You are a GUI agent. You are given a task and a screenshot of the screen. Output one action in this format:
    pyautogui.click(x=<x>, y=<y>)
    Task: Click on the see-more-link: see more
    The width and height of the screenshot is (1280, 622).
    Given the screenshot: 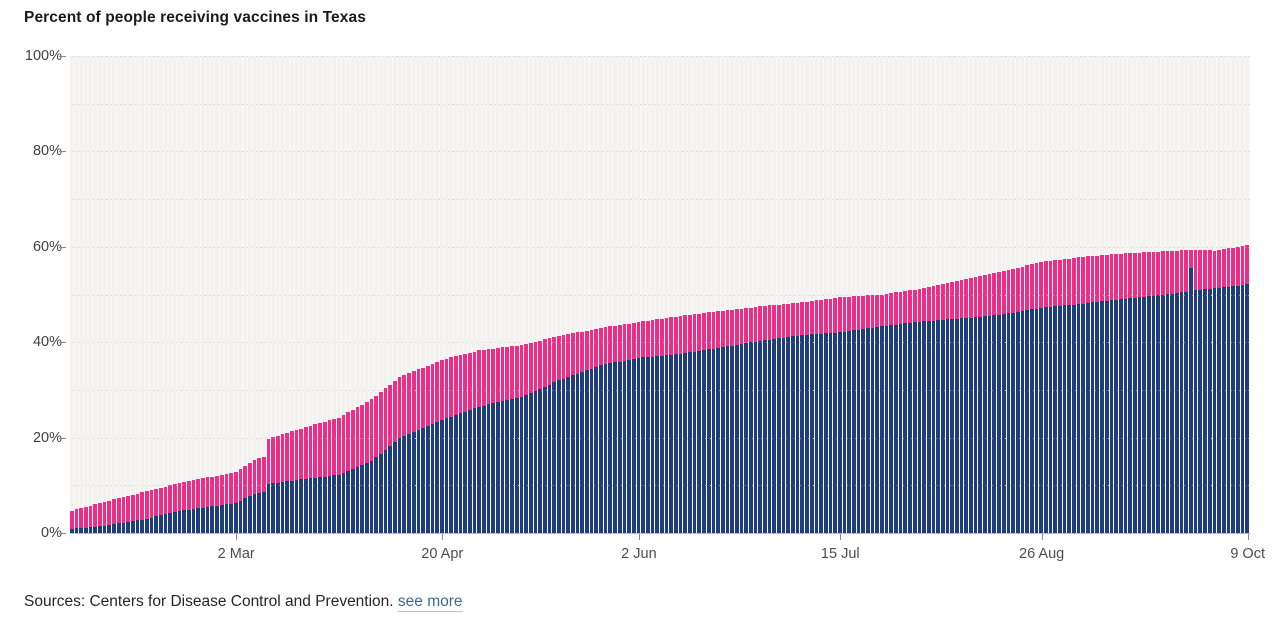 What is the action you would take?
    pyautogui.click(x=430, y=602)
    